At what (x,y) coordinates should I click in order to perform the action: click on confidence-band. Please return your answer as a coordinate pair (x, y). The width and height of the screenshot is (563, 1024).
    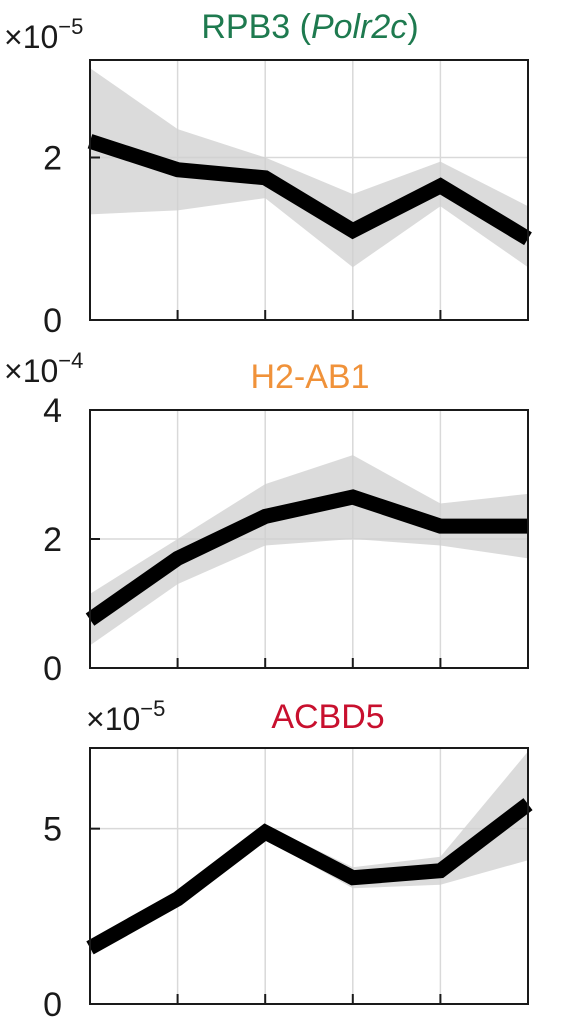
    Looking at the image, I should click on (309, 550).